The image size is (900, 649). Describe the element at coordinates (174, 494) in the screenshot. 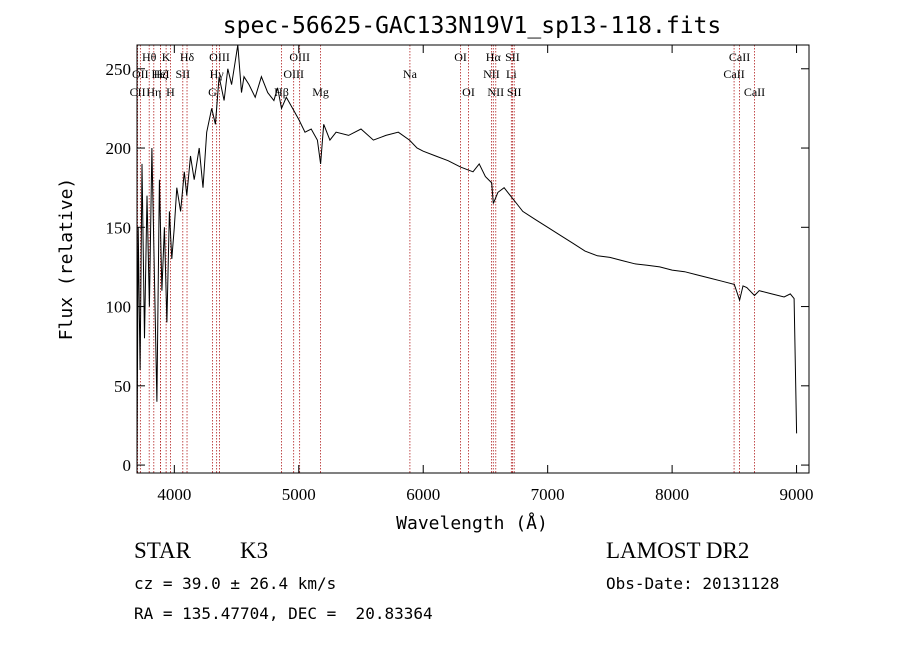

I see `x-tick-label: 4000` at that location.